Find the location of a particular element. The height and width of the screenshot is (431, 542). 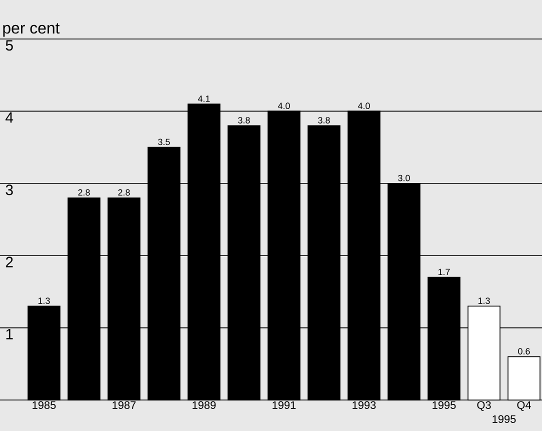

text: 1995 is located at coordinates (504, 419).